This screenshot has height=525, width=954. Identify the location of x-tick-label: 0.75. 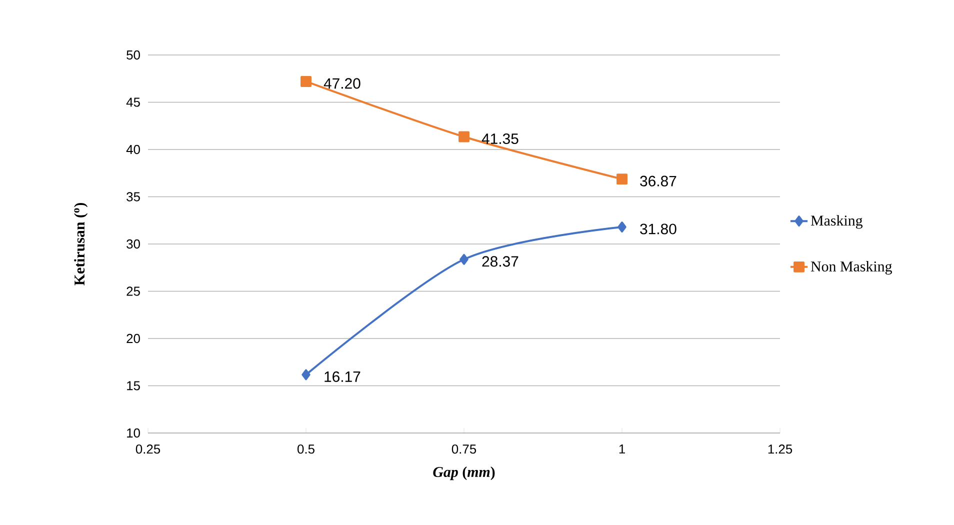
(464, 449).